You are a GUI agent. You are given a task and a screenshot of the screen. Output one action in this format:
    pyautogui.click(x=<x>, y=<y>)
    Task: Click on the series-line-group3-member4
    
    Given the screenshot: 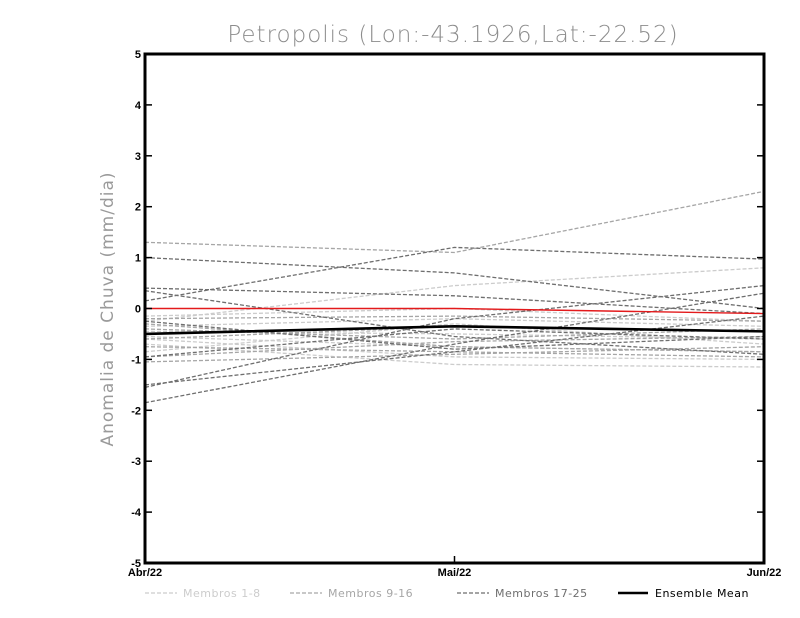 What is the action you would take?
    pyautogui.click(x=454, y=350)
    